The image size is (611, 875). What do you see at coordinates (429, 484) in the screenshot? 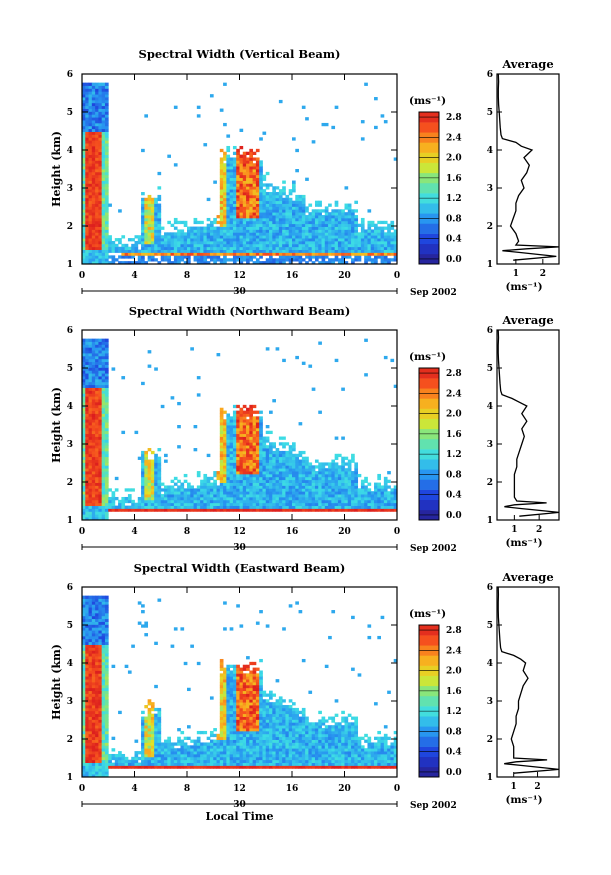
I see `colorbar-segment` at bounding box center [429, 484].